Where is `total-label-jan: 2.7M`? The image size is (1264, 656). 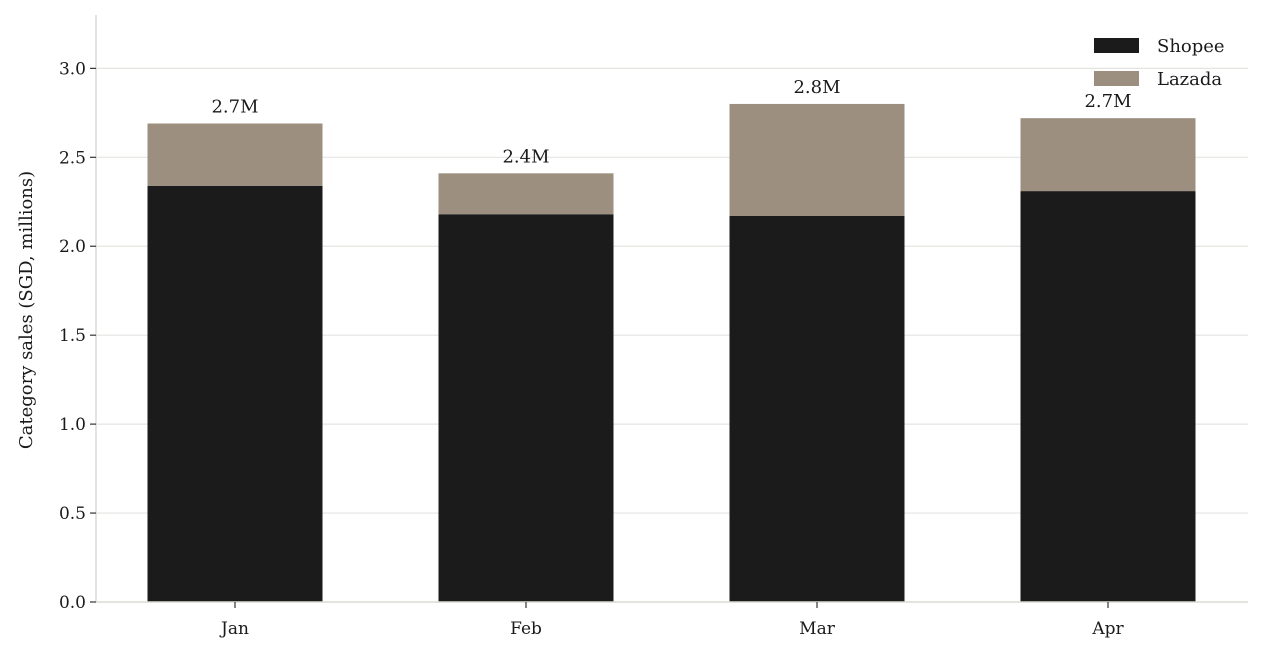 total-label-jan: 2.7M is located at coordinates (234, 107).